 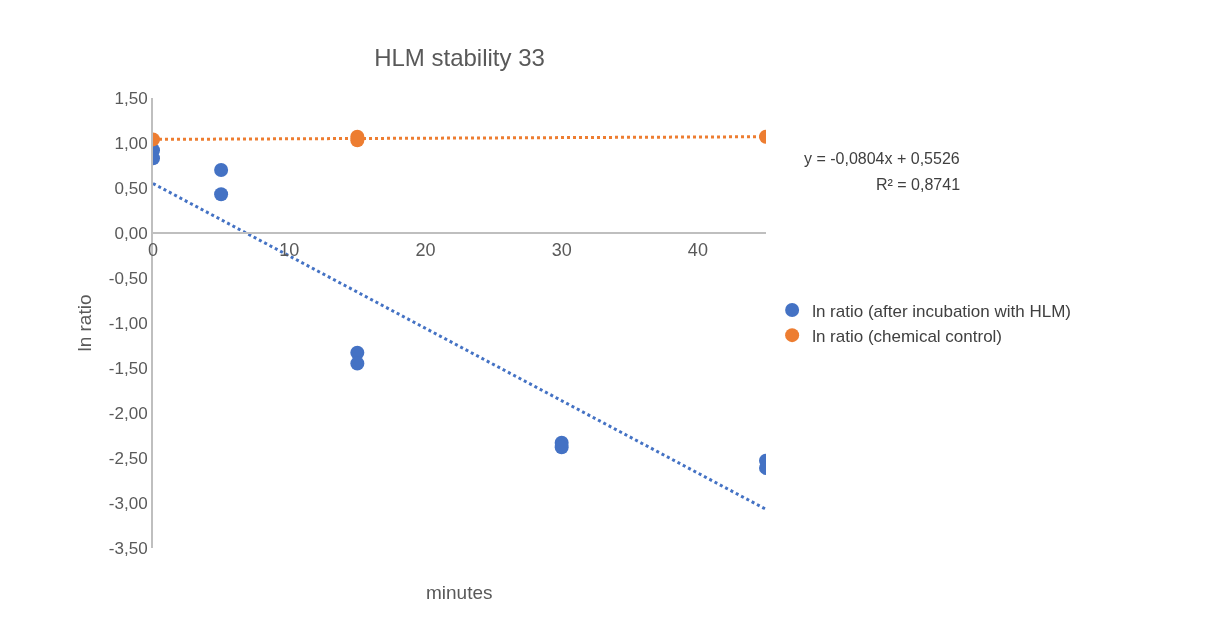 I want to click on y-axis-title: ln ratio, so click(x=85, y=323).